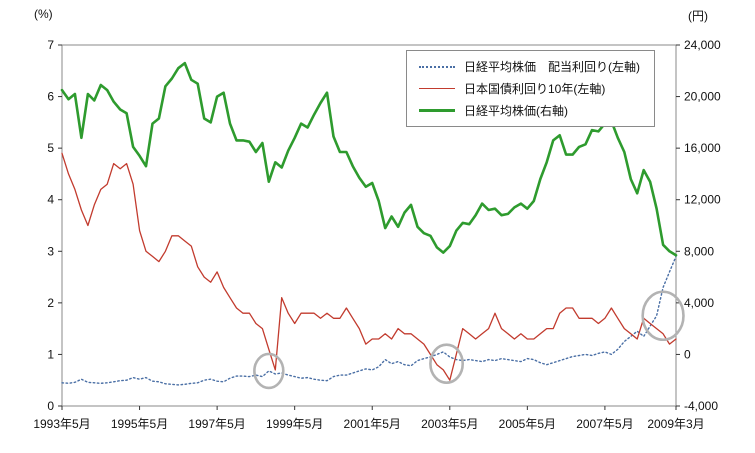 This screenshot has width=755, height=453. What do you see at coordinates (294, 424) in the screenshot?
I see `x-axis-tick-label: 1999年5月` at bounding box center [294, 424].